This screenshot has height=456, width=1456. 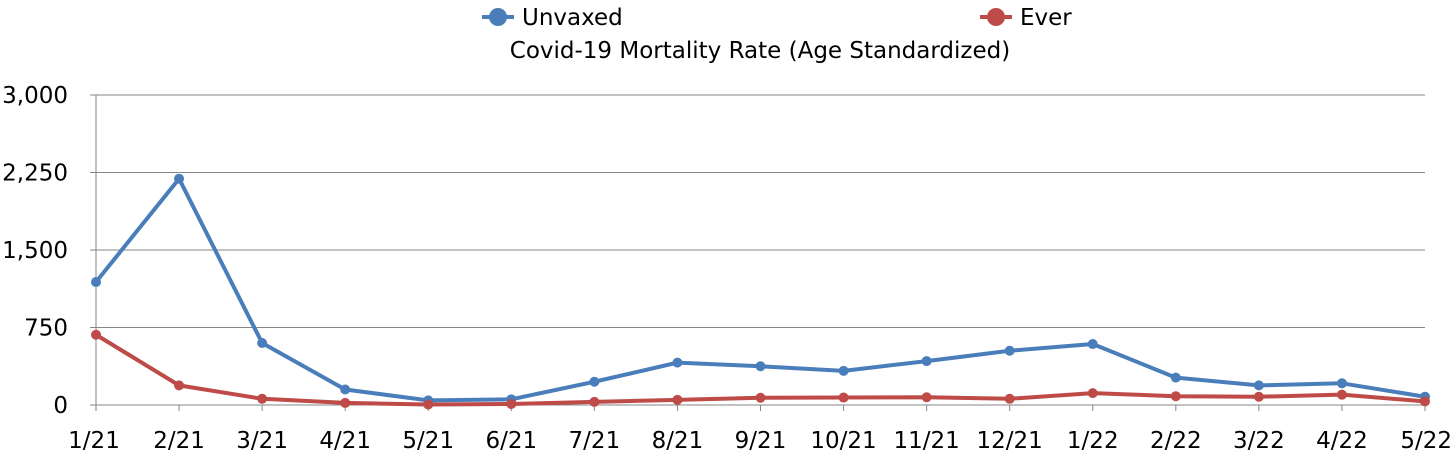 What do you see at coordinates (1426, 441) in the screenshot?
I see `x-tick-label: 5/22` at bounding box center [1426, 441].